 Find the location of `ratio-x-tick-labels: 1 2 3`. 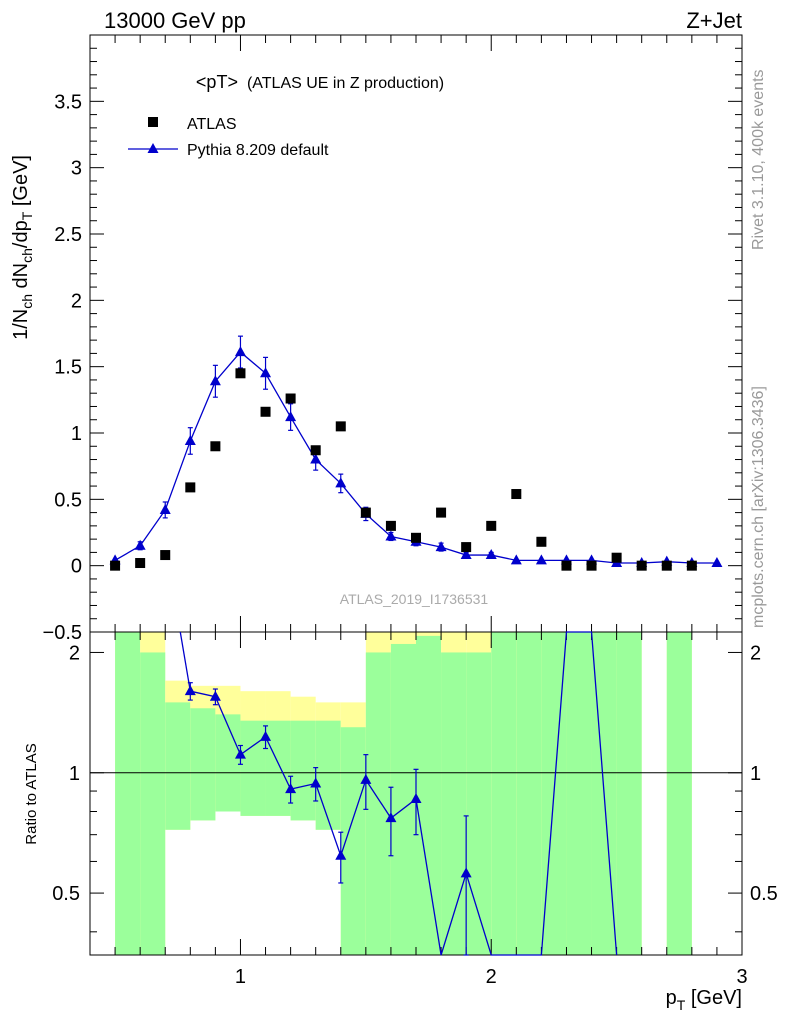

ratio-x-tick-labels: 1 2 3 is located at coordinates (491, 977).